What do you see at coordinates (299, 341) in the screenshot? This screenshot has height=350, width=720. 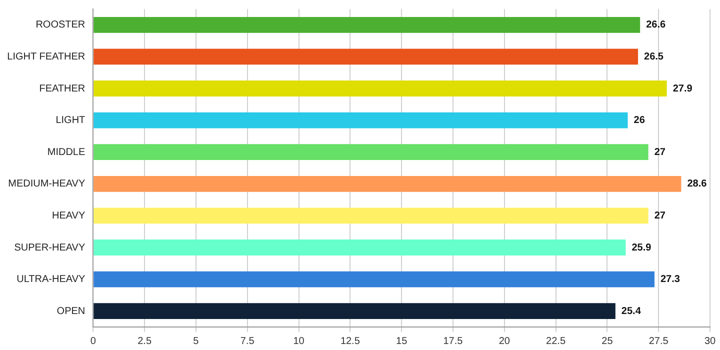 I see `x-tick-label: 10` at bounding box center [299, 341].